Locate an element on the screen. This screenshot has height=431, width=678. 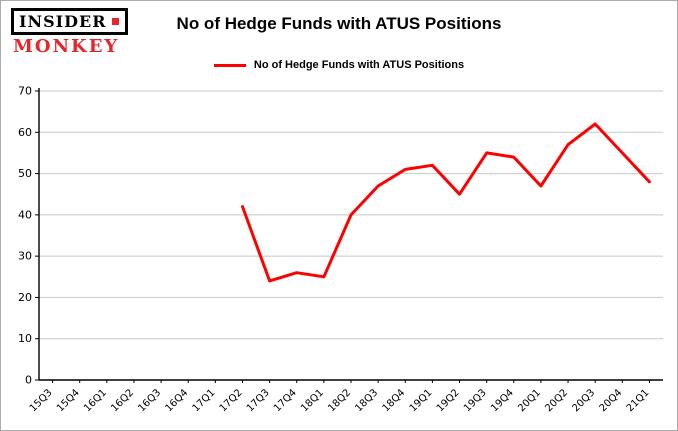
y-axis-label: 70 is located at coordinates (25, 91).